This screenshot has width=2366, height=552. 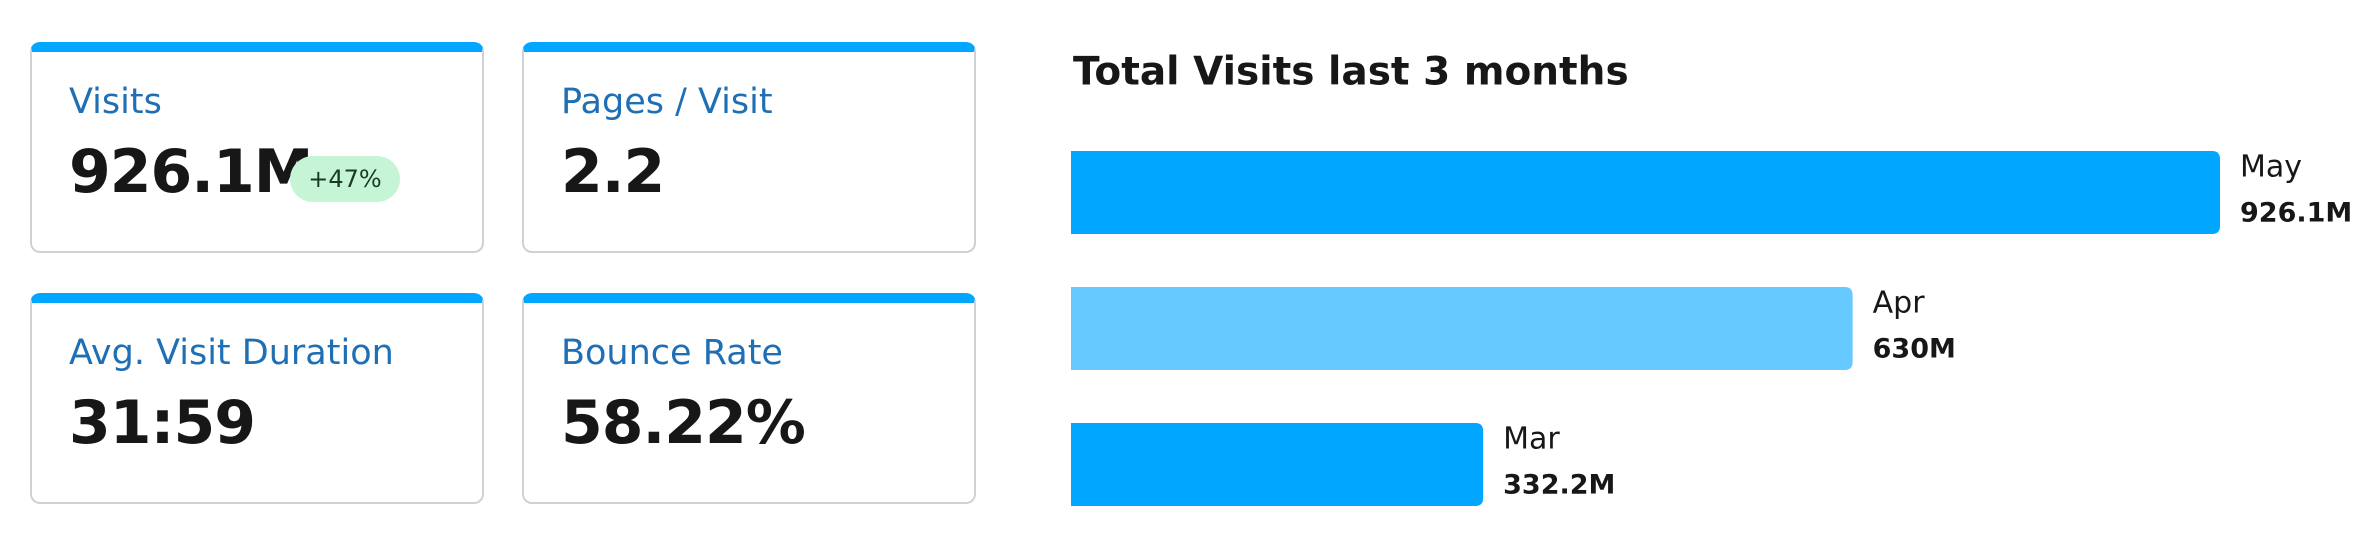 I want to click on kpi-label: Bounce Rate, so click(x=672, y=353).